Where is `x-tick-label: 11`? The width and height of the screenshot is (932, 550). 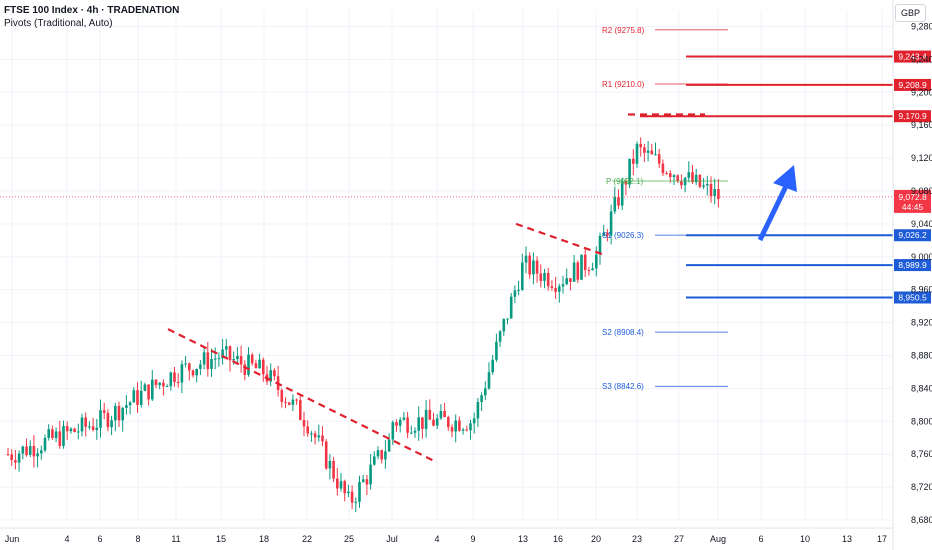
x-tick-label: 11 is located at coordinates (175, 539).